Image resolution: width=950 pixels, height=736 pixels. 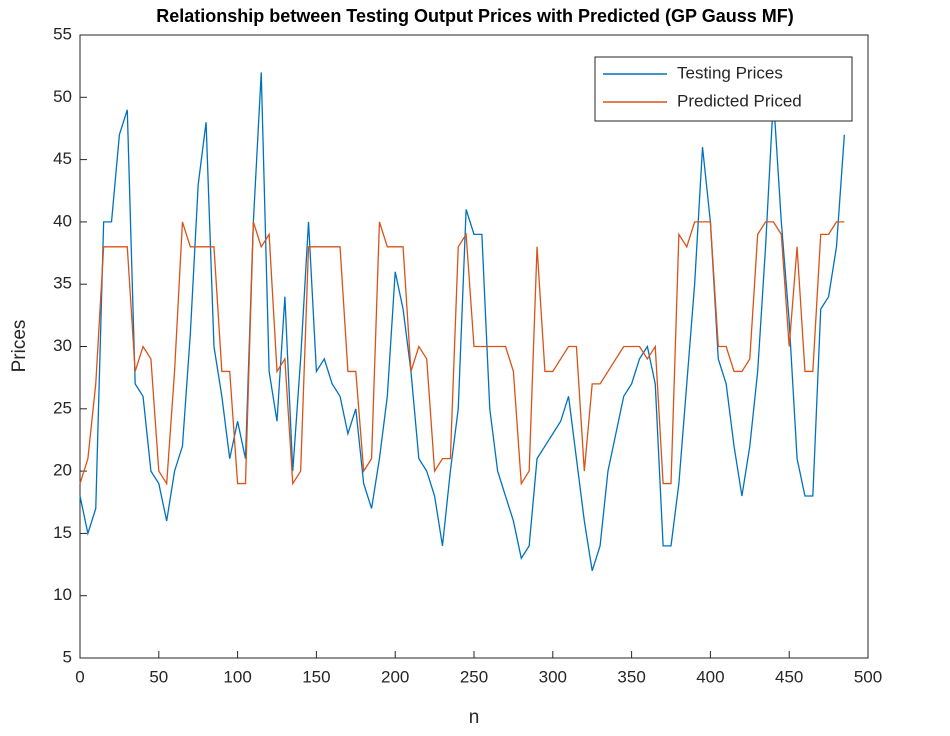 What do you see at coordinates (631, 676) in the screenshot?
I see `x-tick-label: 350` at bounding box center [631, 676].